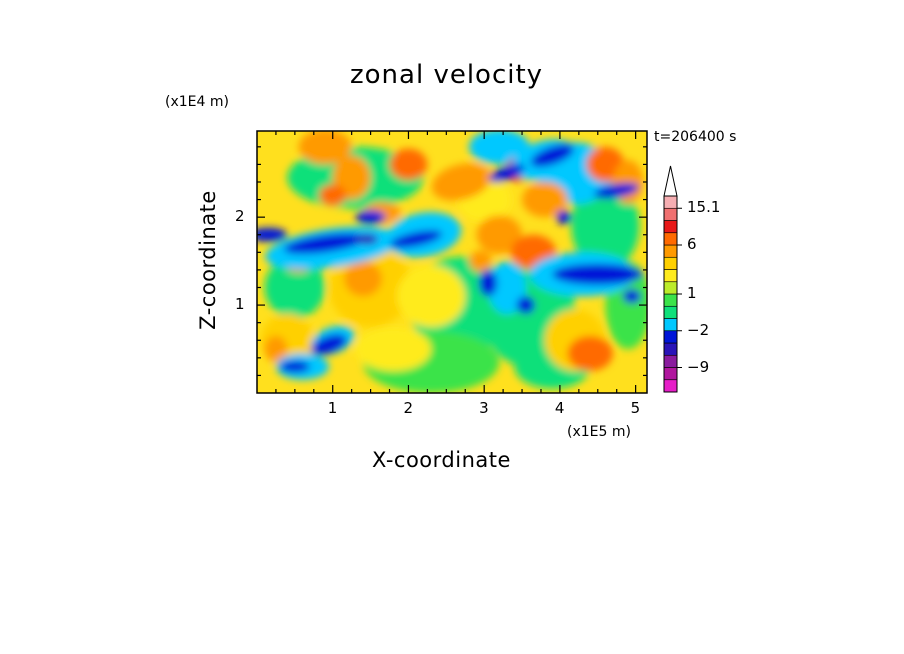  What do you see at coordinates (332, 408) in the screenshot?
I see `x-tick-label: 1` at bounding box center [332, 408].